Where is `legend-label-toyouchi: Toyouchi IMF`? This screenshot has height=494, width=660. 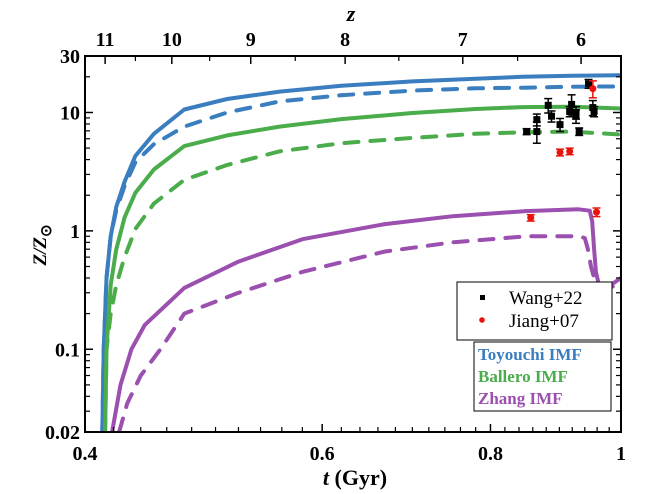 legend-label-toyouchi: Toyouchi IMF is located at coordinates (530, 354).